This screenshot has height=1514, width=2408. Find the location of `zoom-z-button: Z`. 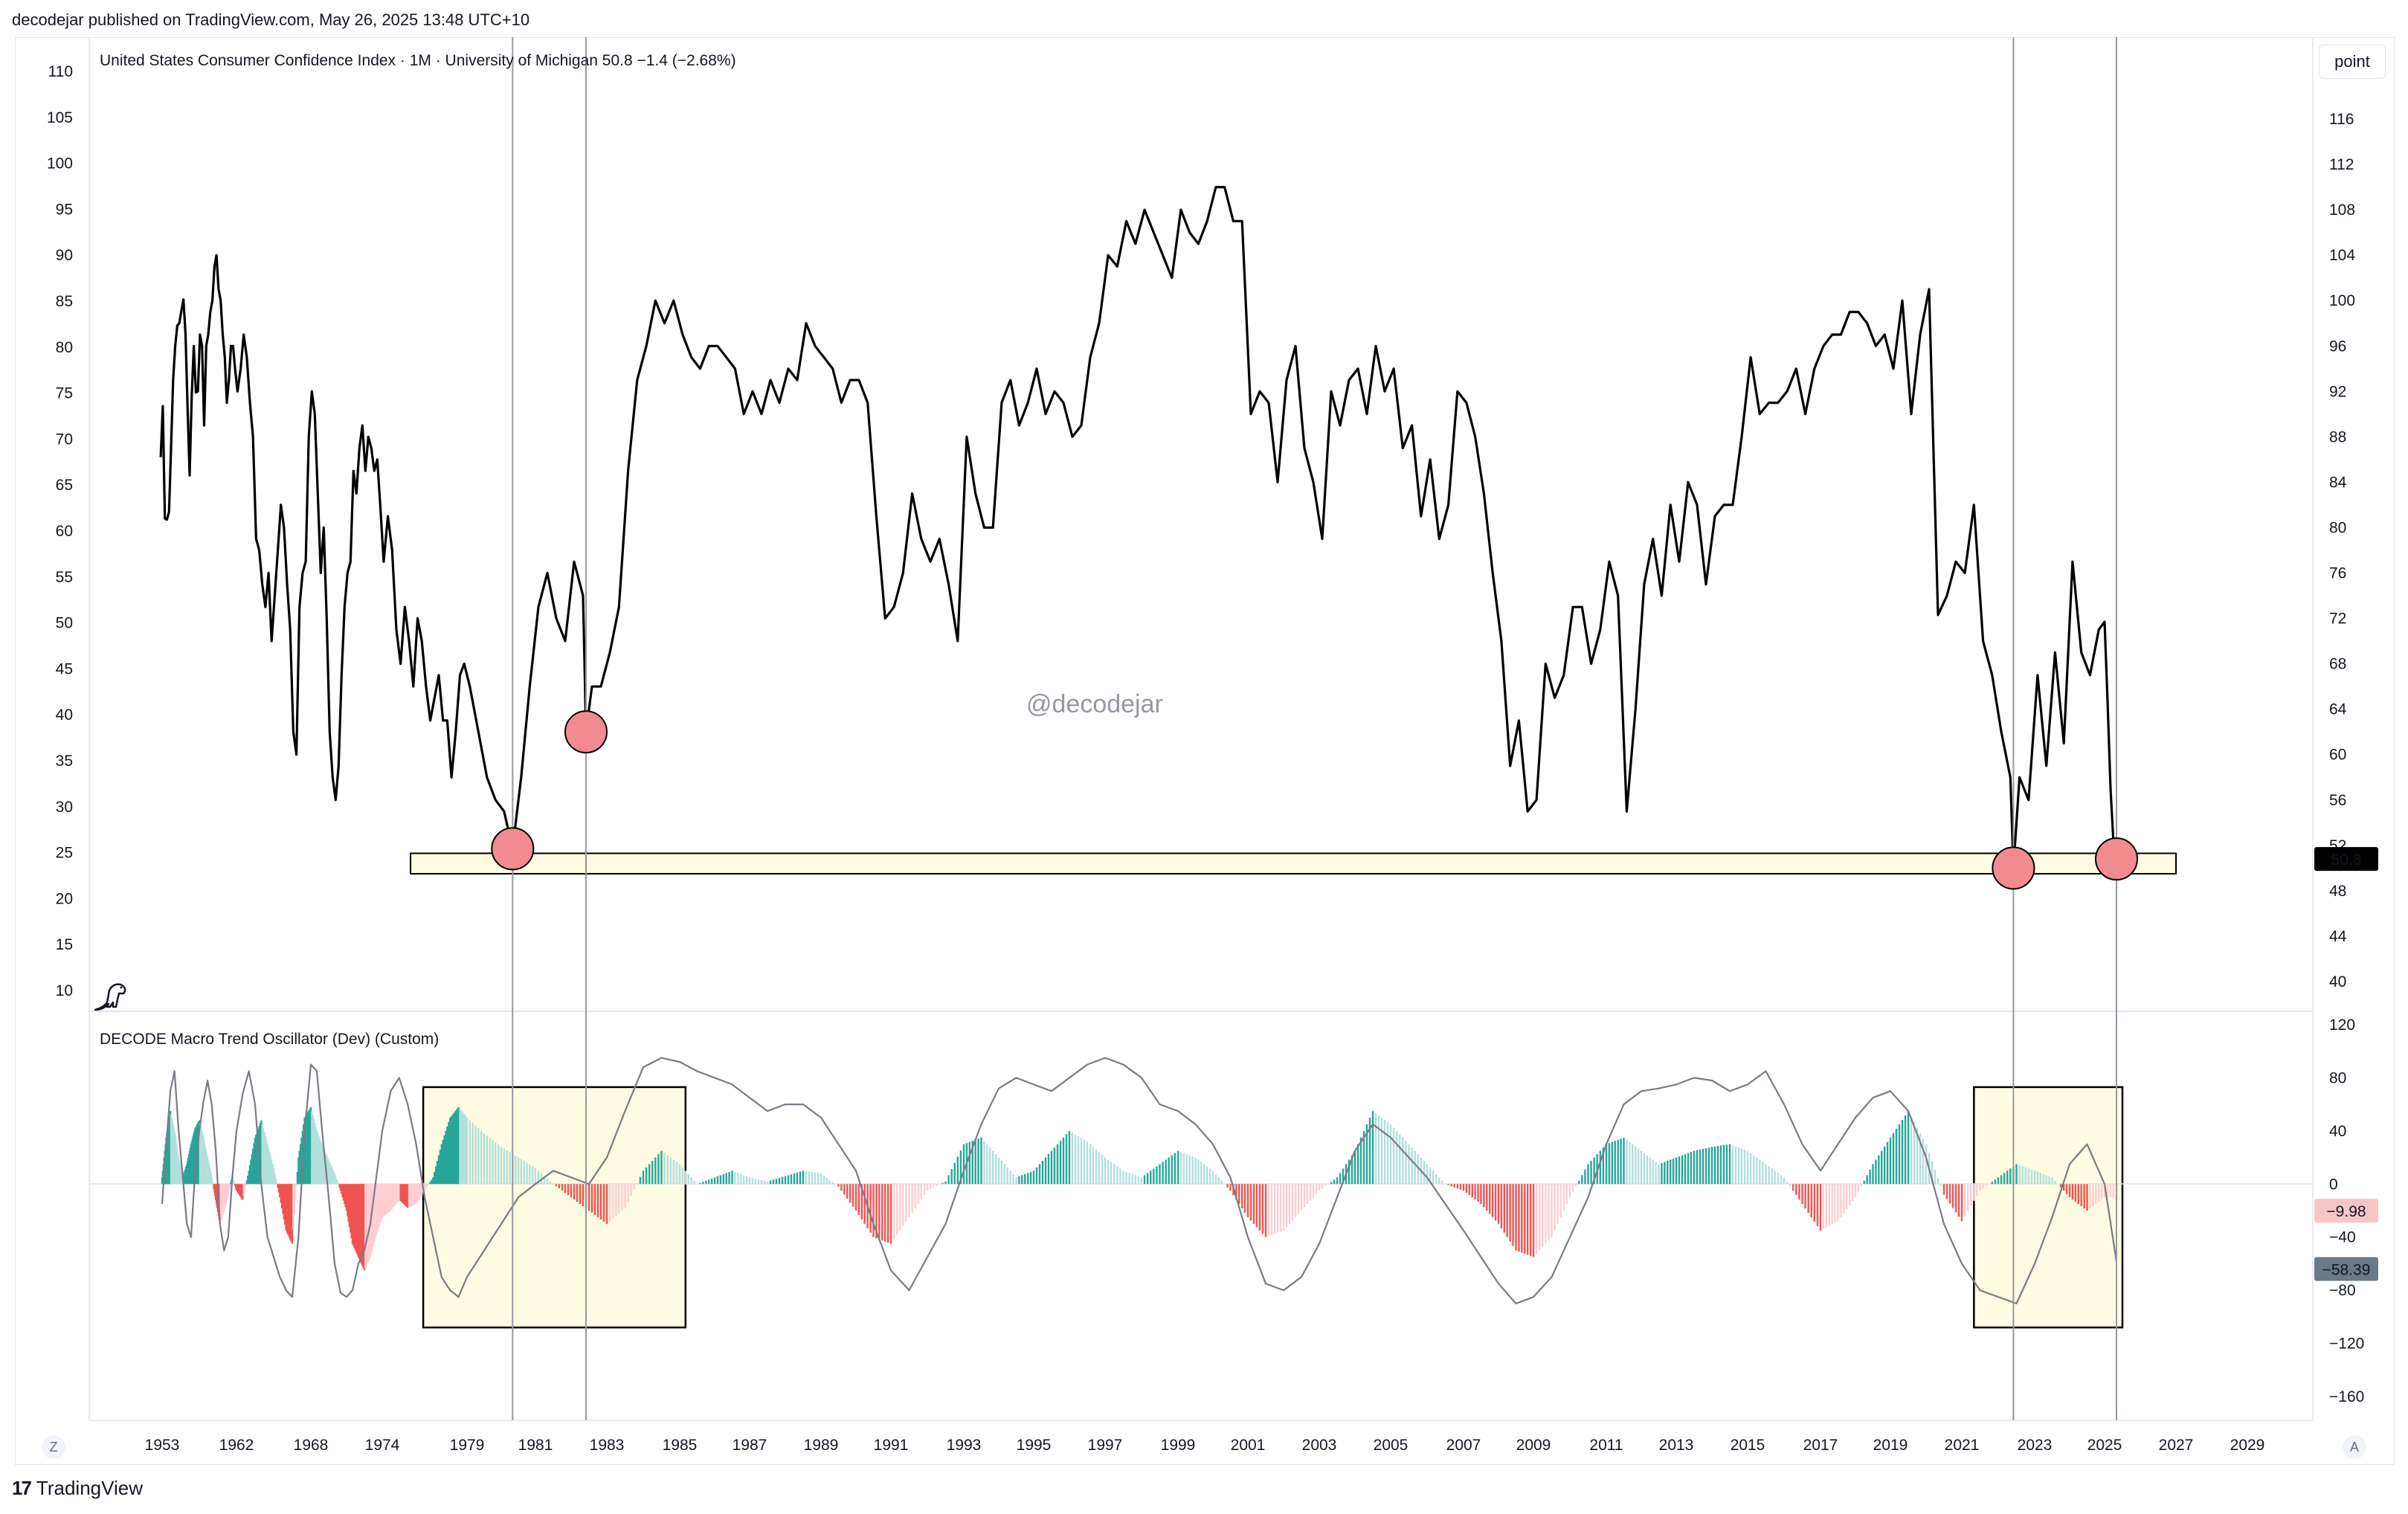

zoom-z-button: Z is located at coordinates (53, 1447).